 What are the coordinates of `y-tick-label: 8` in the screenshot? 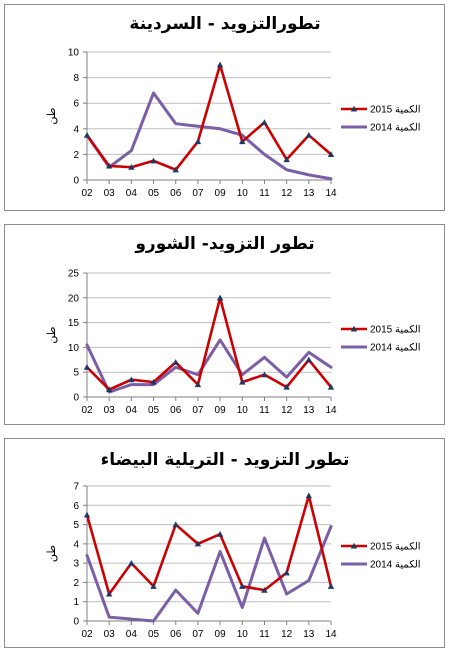 It's located at (76, 78).